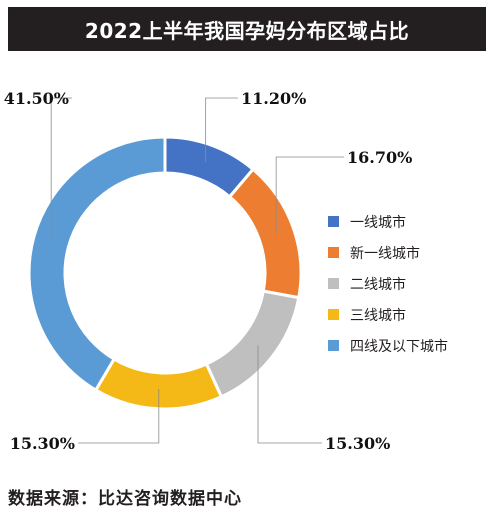 The height and width of the screenshot is (518, 494). I want to click on legend-item: 三线城市, so click(388, 314).